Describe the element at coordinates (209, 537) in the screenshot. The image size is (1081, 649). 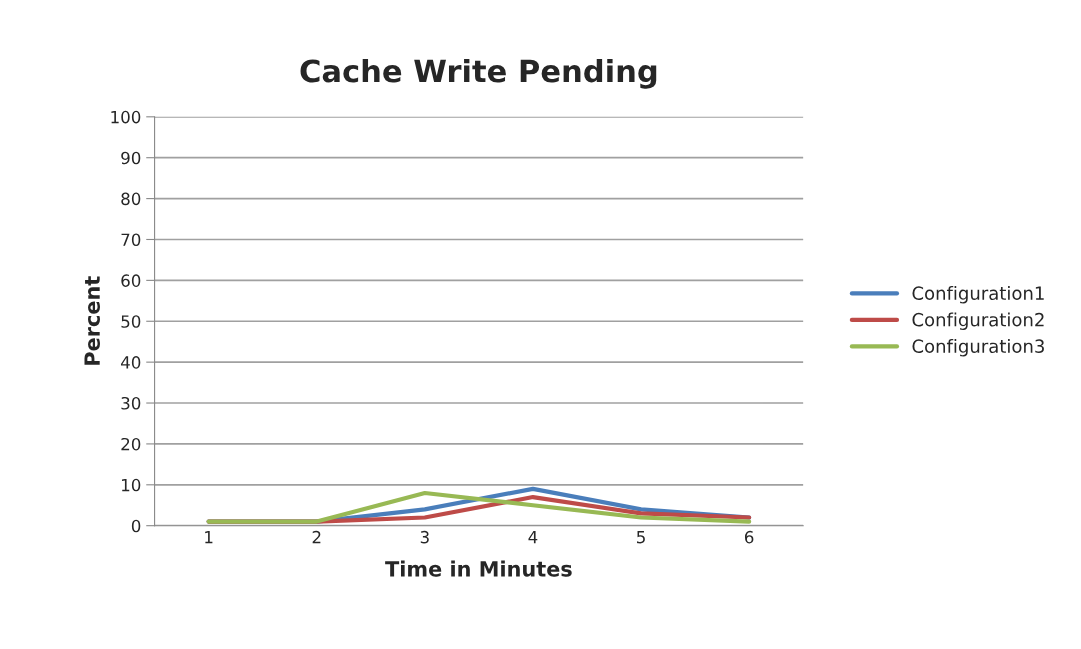
I see `x-tick-label: 1` at that location.